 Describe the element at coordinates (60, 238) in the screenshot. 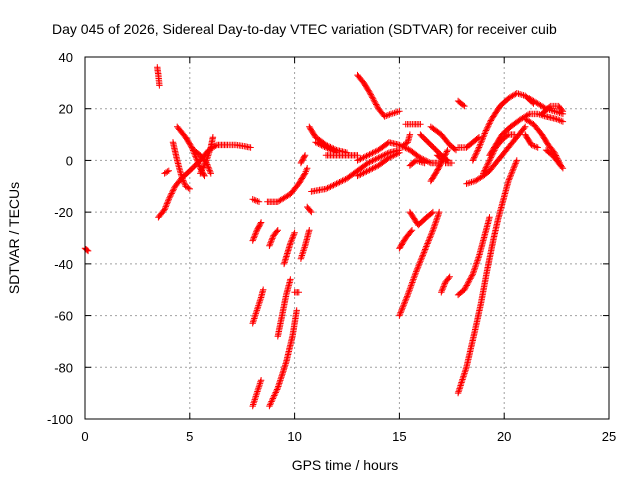

I see `y-tick-labels: -100 -80 -60 -40 -20 0 20 40` at that location.